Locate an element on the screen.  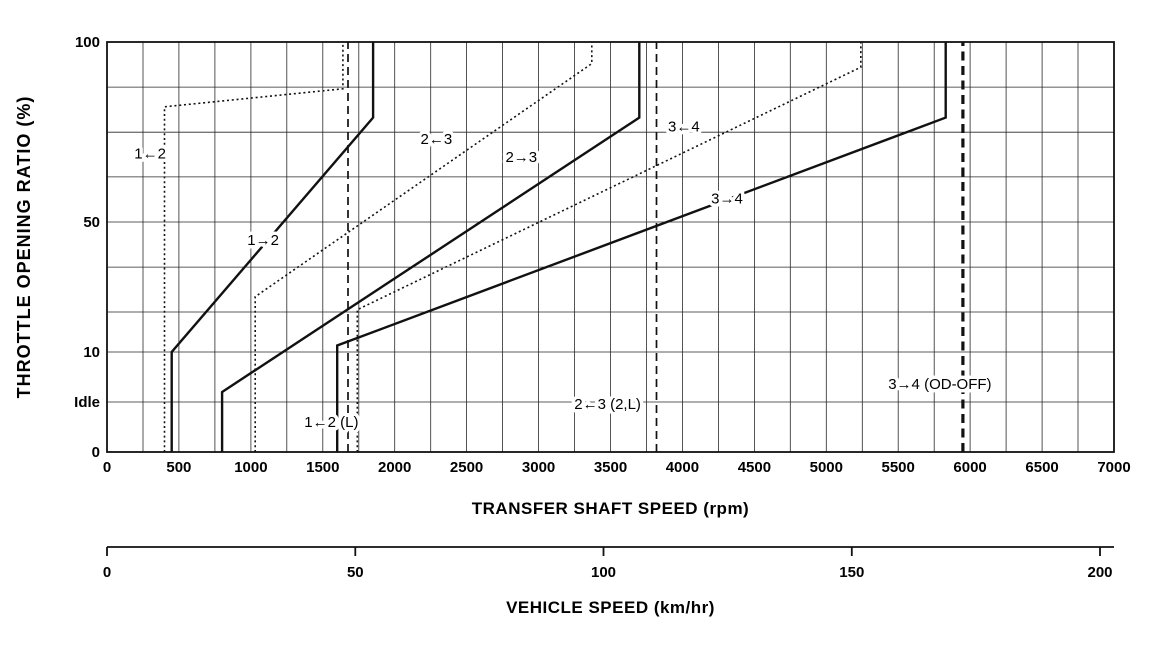
y-tick-label: 100 is located at coordinates (87, 42).